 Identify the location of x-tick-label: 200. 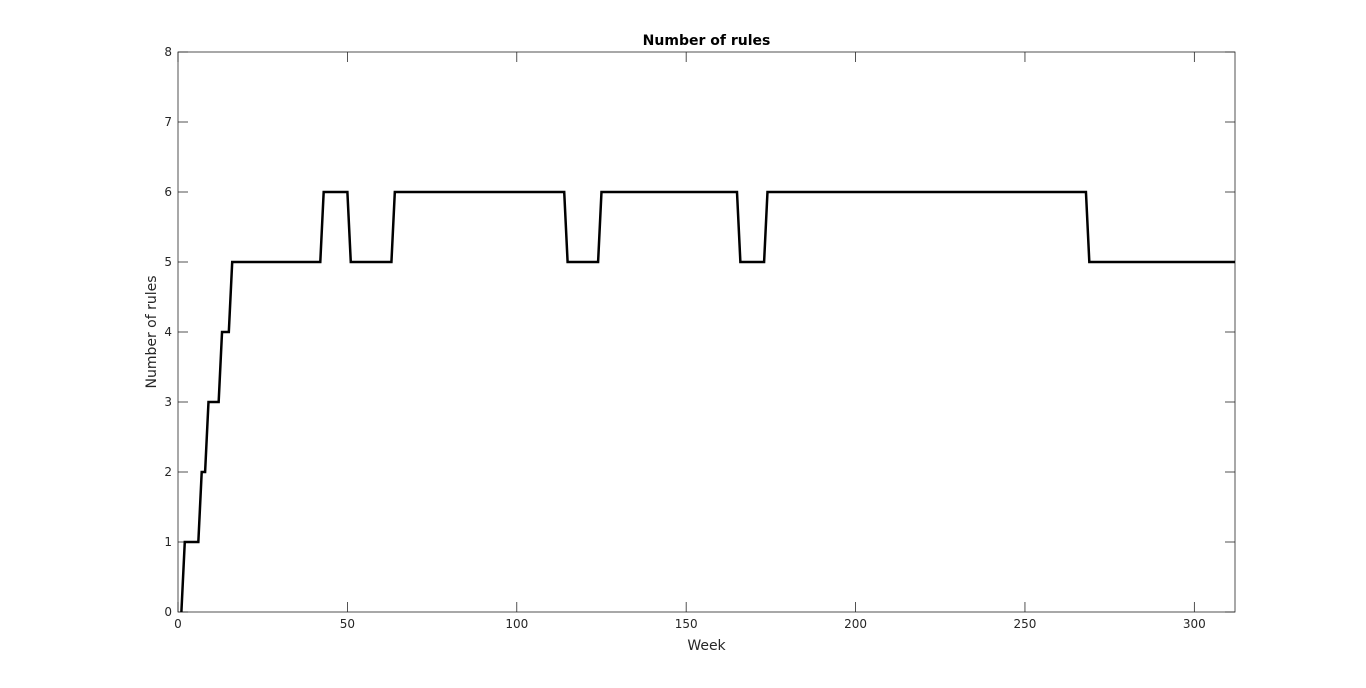
(855, 624).